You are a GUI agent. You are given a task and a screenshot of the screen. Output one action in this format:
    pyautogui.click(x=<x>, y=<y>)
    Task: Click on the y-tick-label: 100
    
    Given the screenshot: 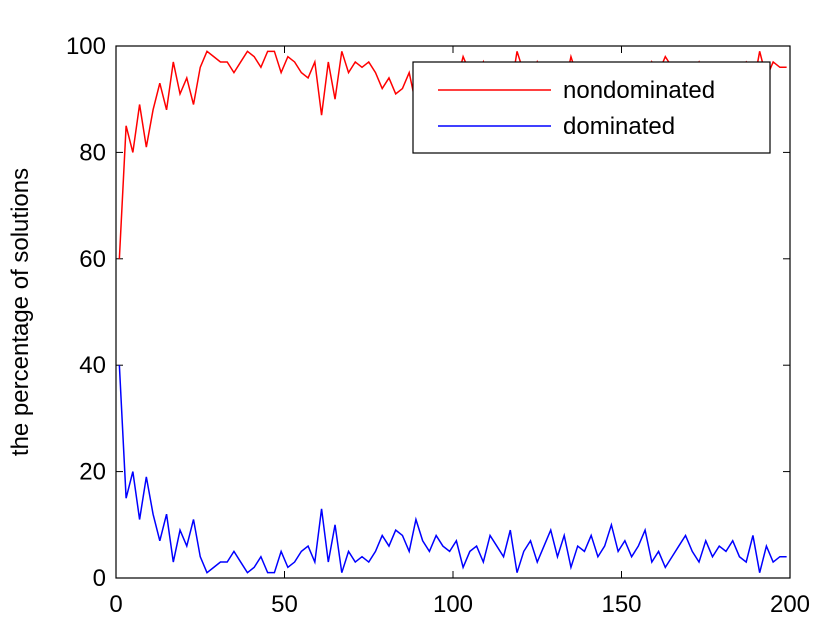 What is the action you would take?
    pyautogui.click(x=86, y=46)
    